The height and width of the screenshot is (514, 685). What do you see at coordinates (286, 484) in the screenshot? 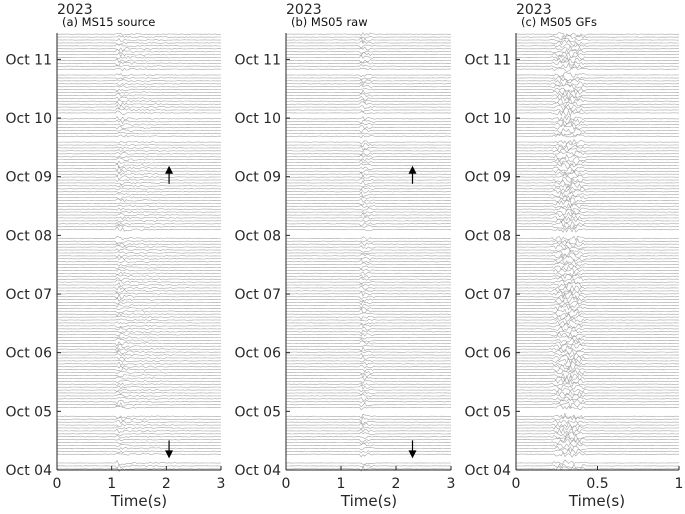
I see `x-tick-label: 0` at bounding box center [286, 484].